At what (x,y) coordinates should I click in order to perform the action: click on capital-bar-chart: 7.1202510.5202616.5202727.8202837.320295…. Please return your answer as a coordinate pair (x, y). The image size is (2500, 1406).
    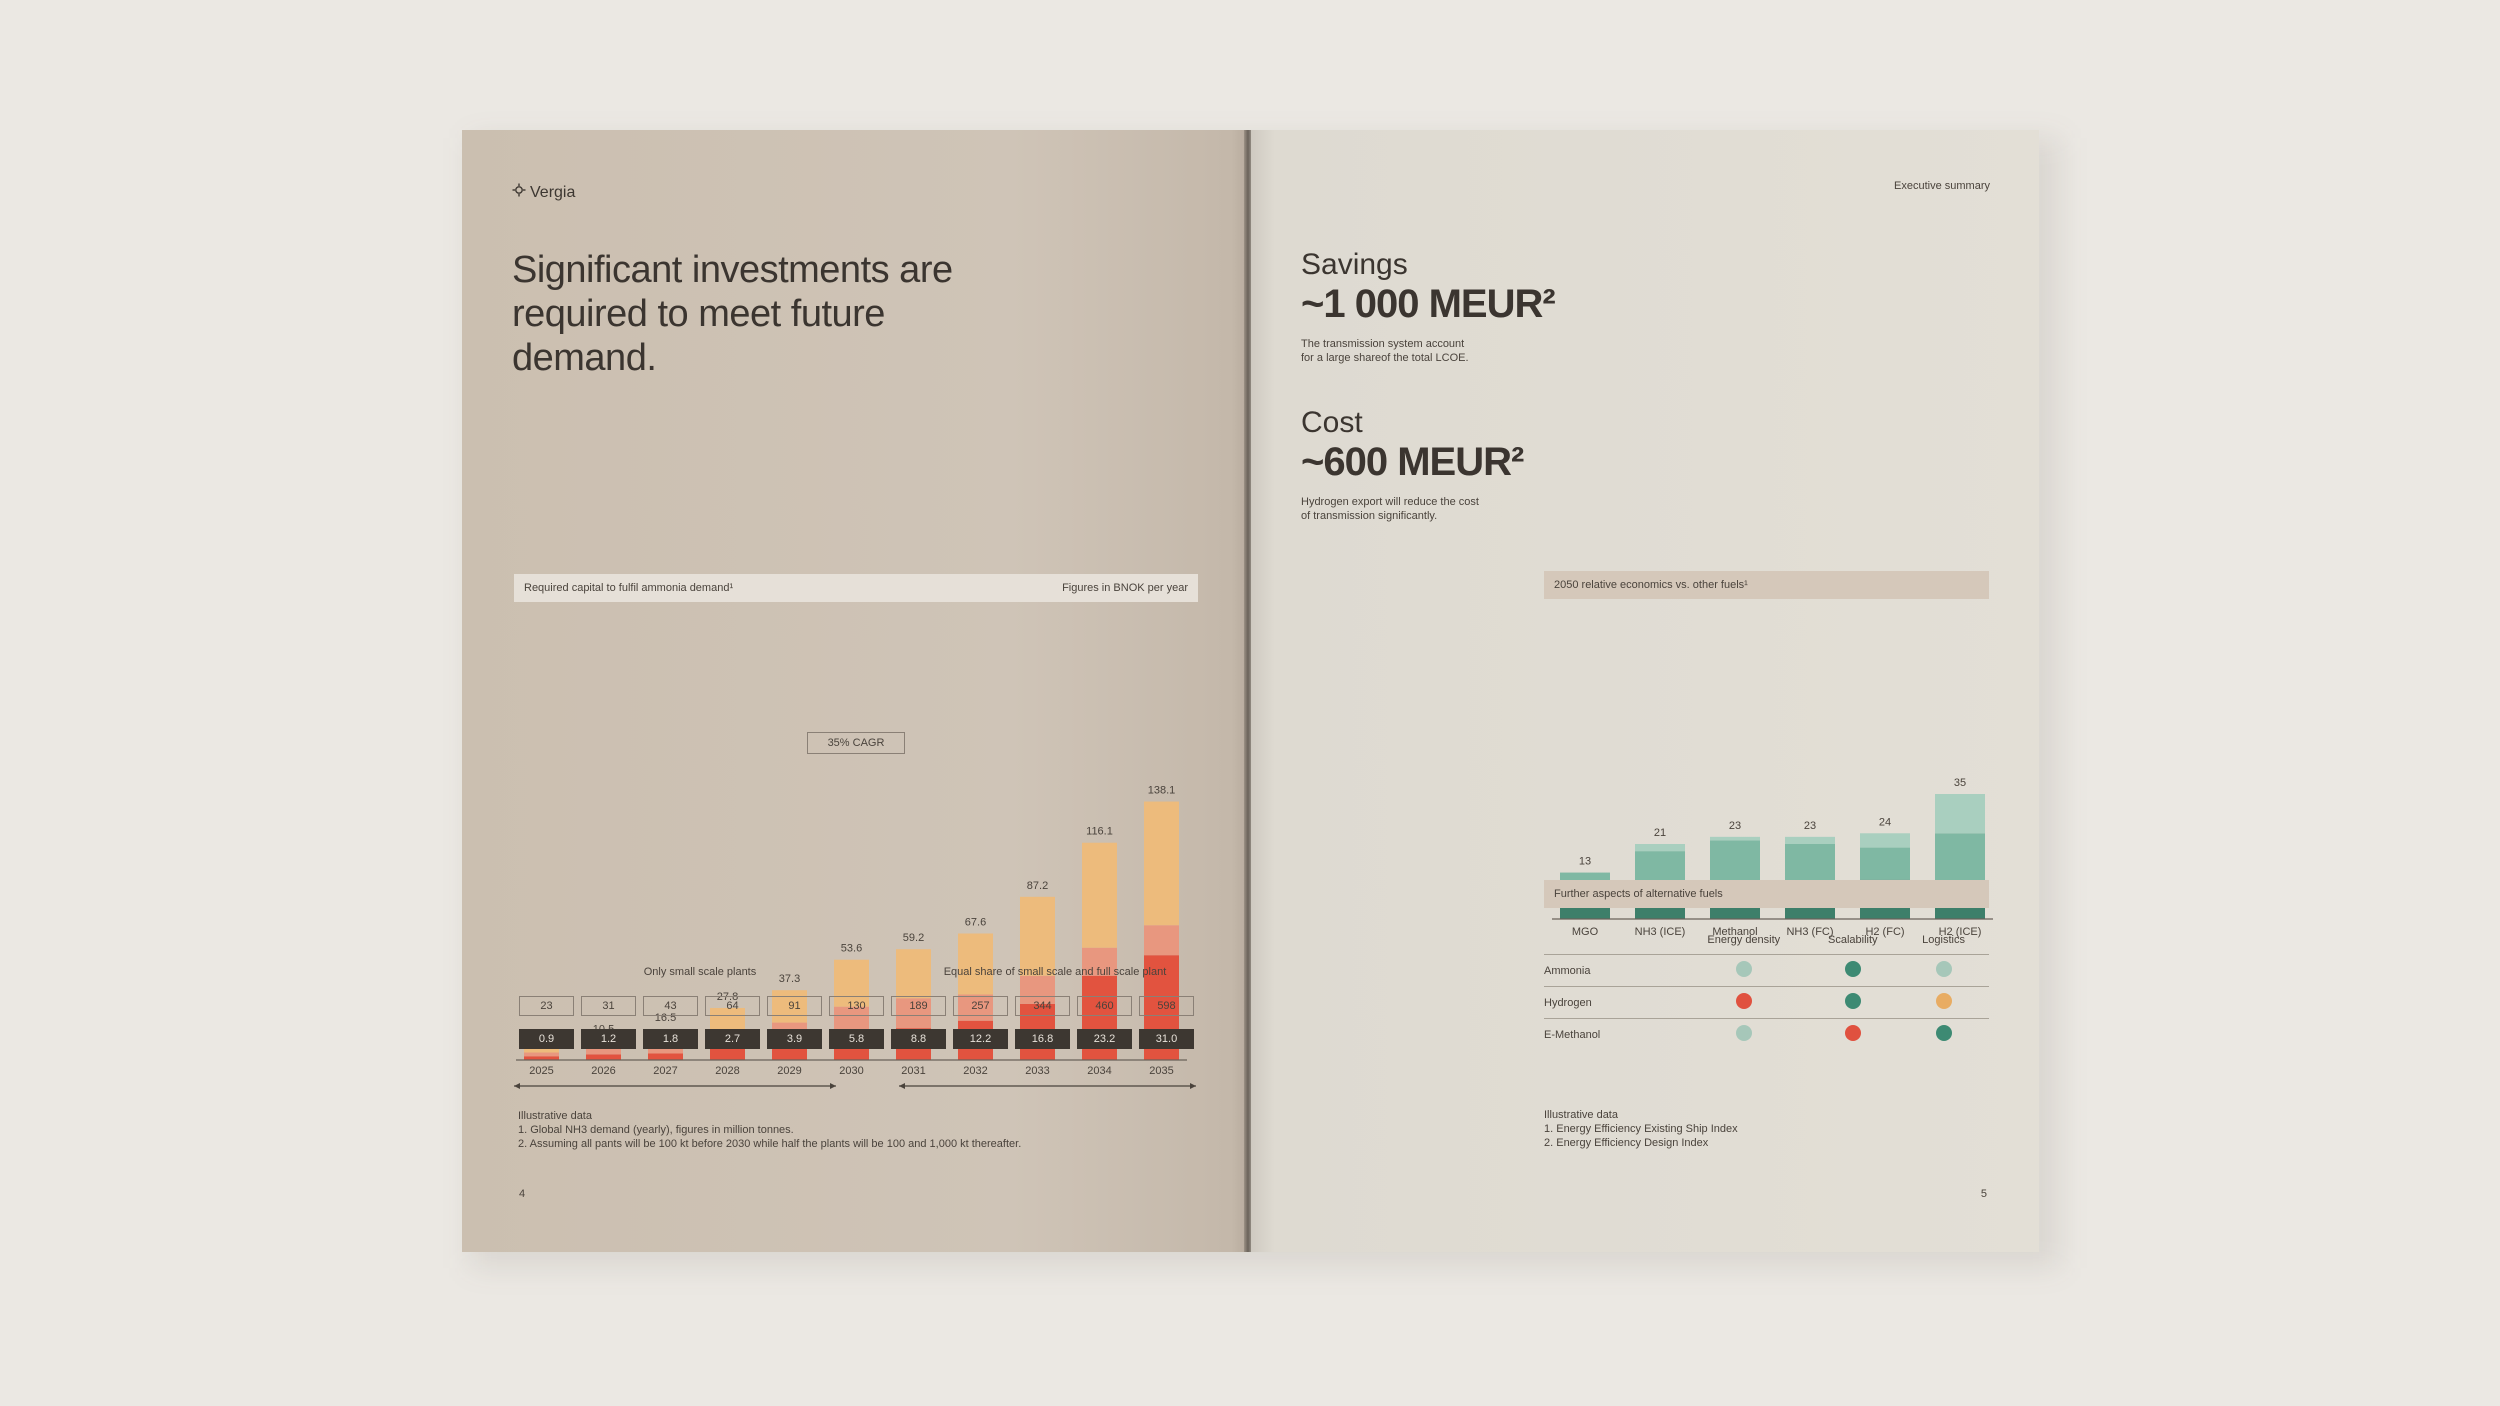
    Looking at the image, I should click on (855, 937).